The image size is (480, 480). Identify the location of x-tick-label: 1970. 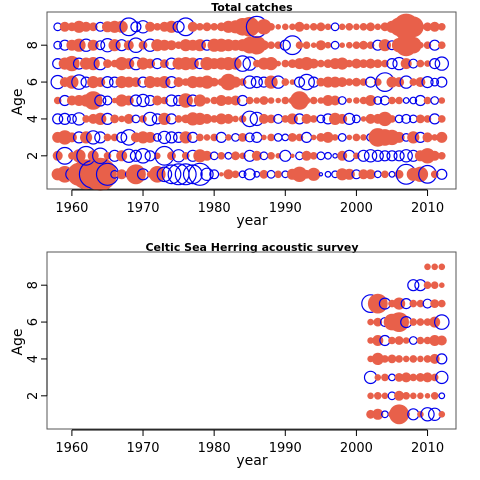
(142, 448).